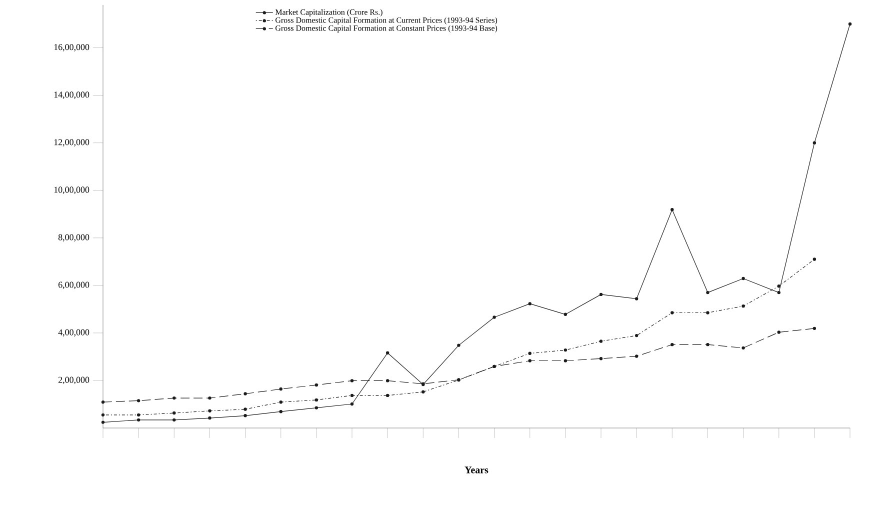 This screenshot has height=508, width=878. Describe the element at coordinates (74, 380) in the screenshot. I see `y-tick-label: 2,00,000` at that location.